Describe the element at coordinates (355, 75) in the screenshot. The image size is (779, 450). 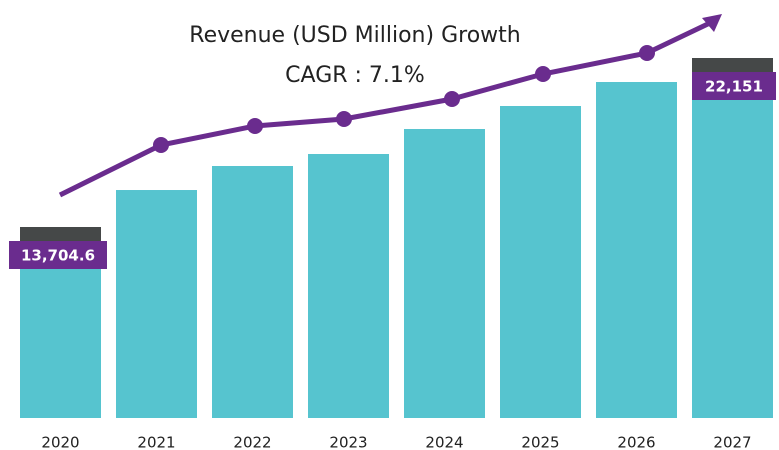
I see `chart-subtitle: CAGR : 7.1%` at that location.